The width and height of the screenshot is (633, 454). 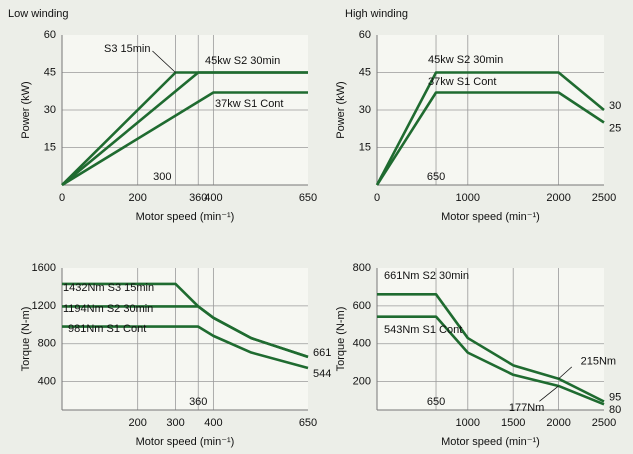 I want to click on plot-area, so click(x=490, y=339).